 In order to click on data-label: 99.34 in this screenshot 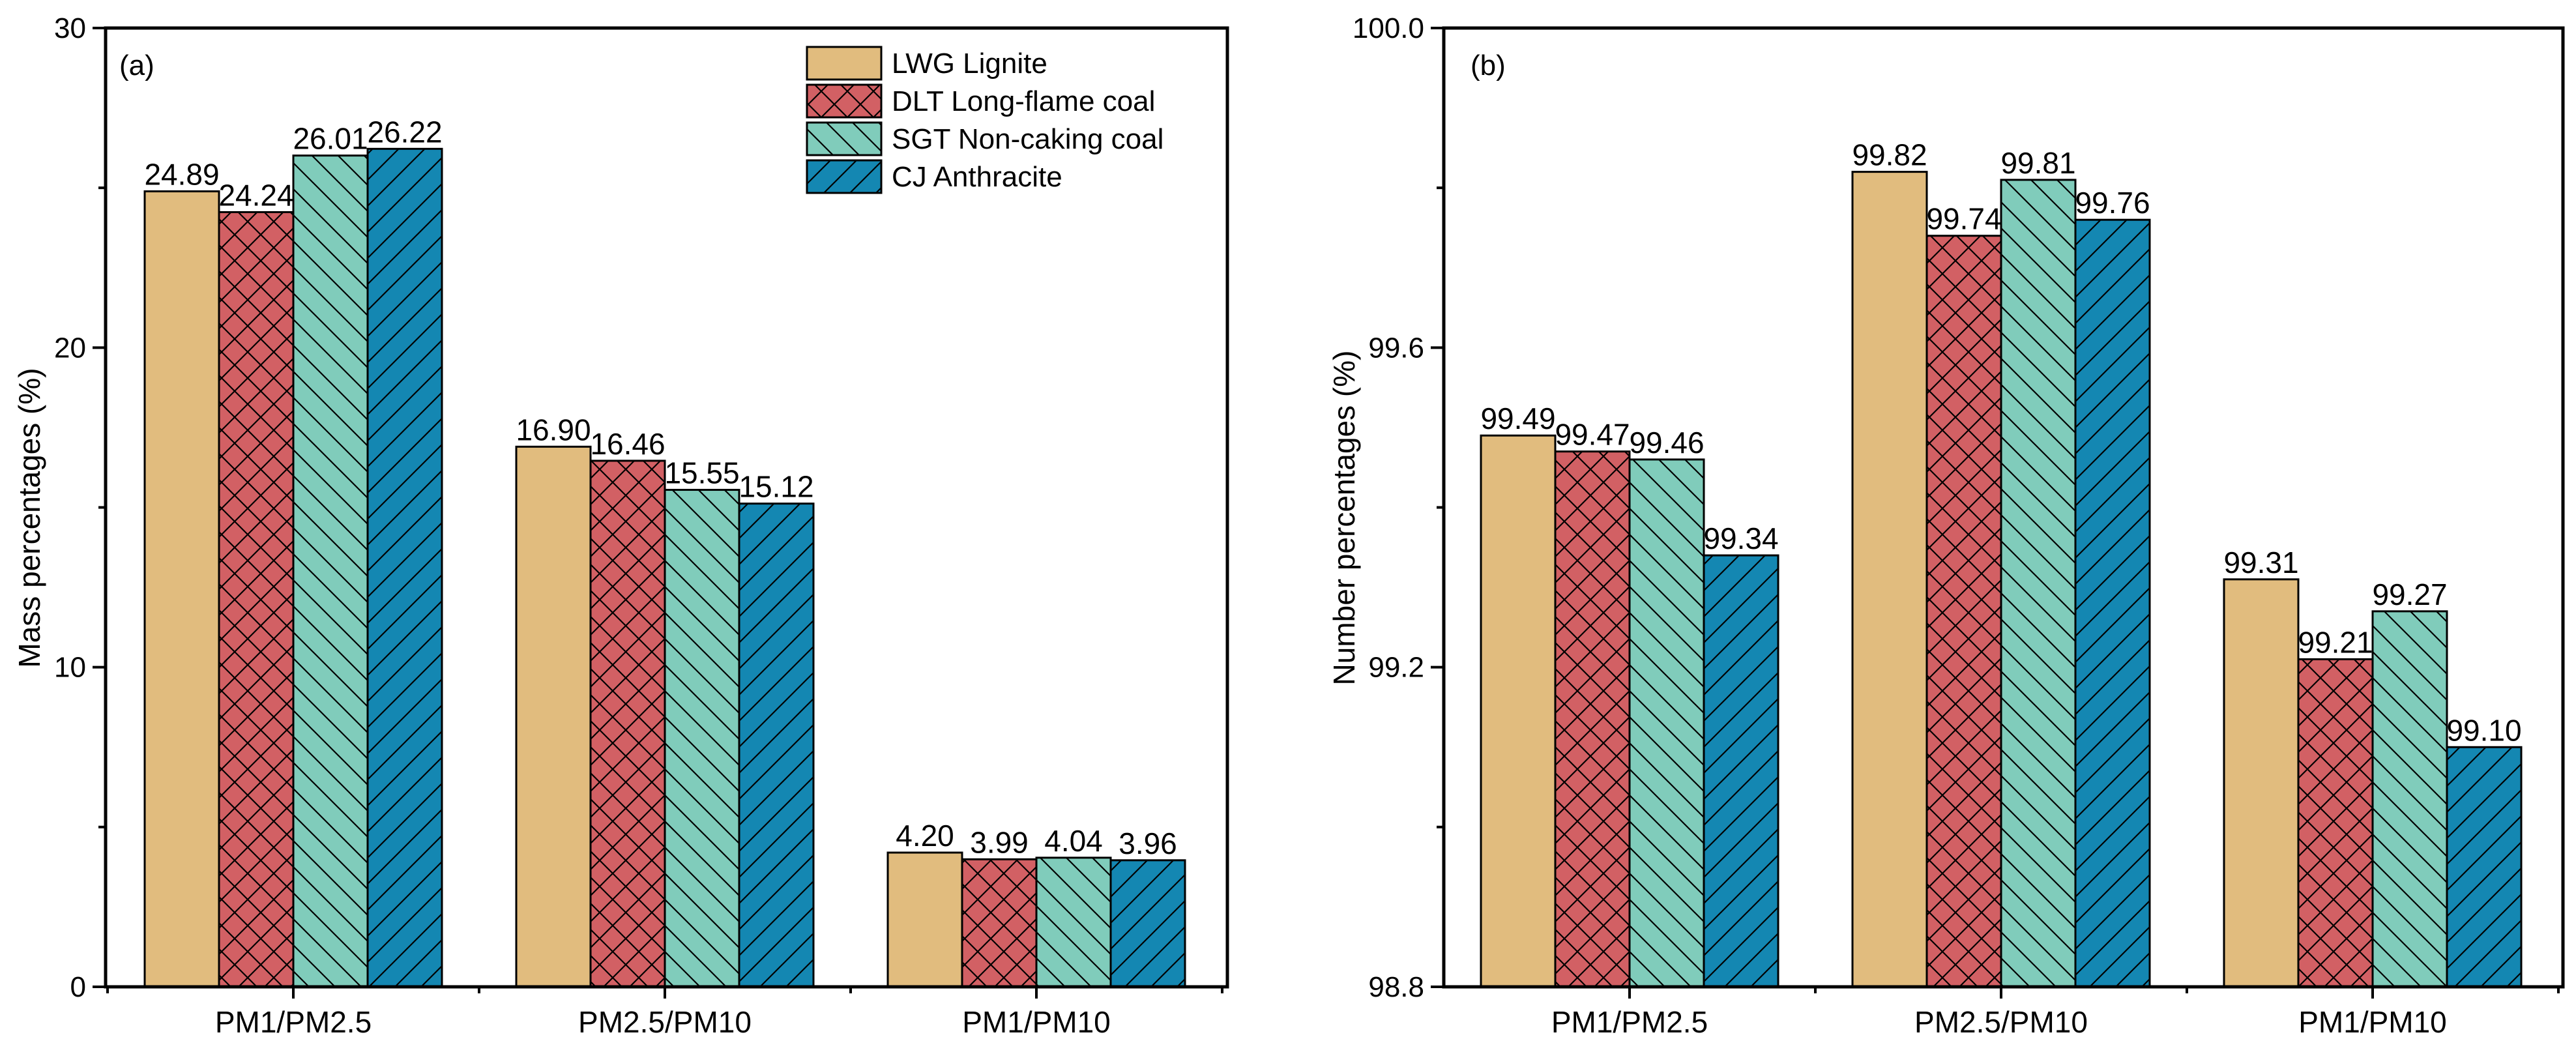, I will do `click(1740, 538)`.